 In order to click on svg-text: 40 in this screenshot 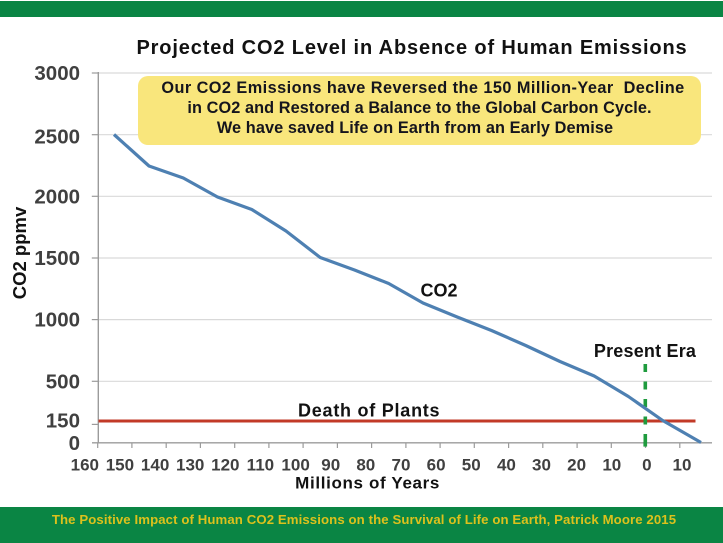, I will do `click(506, 465)`.